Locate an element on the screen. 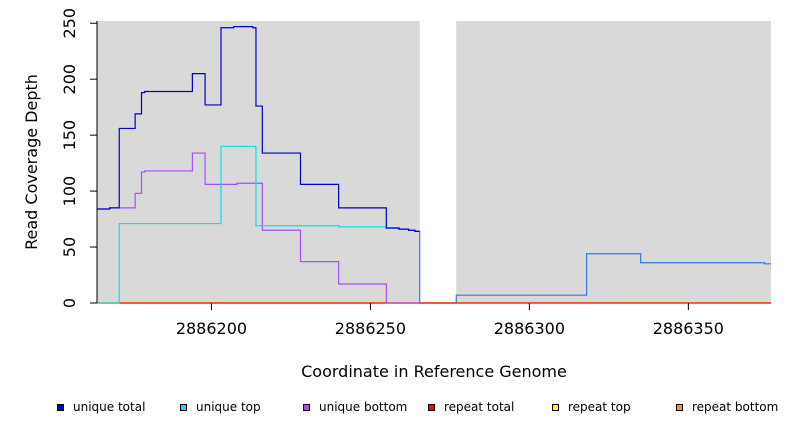 The image size is (792, 432). y-tick-label: 50 is located at coordinates (69, 247).